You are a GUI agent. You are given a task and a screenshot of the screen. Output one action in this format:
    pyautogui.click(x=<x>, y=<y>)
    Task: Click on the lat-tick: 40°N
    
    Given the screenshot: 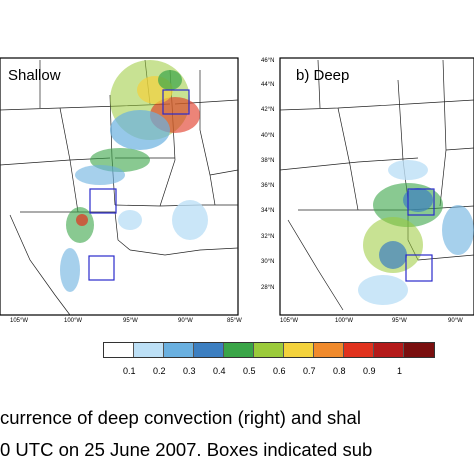 What is the action you would take?
    pyautogui.click(x=268, y=136)
    